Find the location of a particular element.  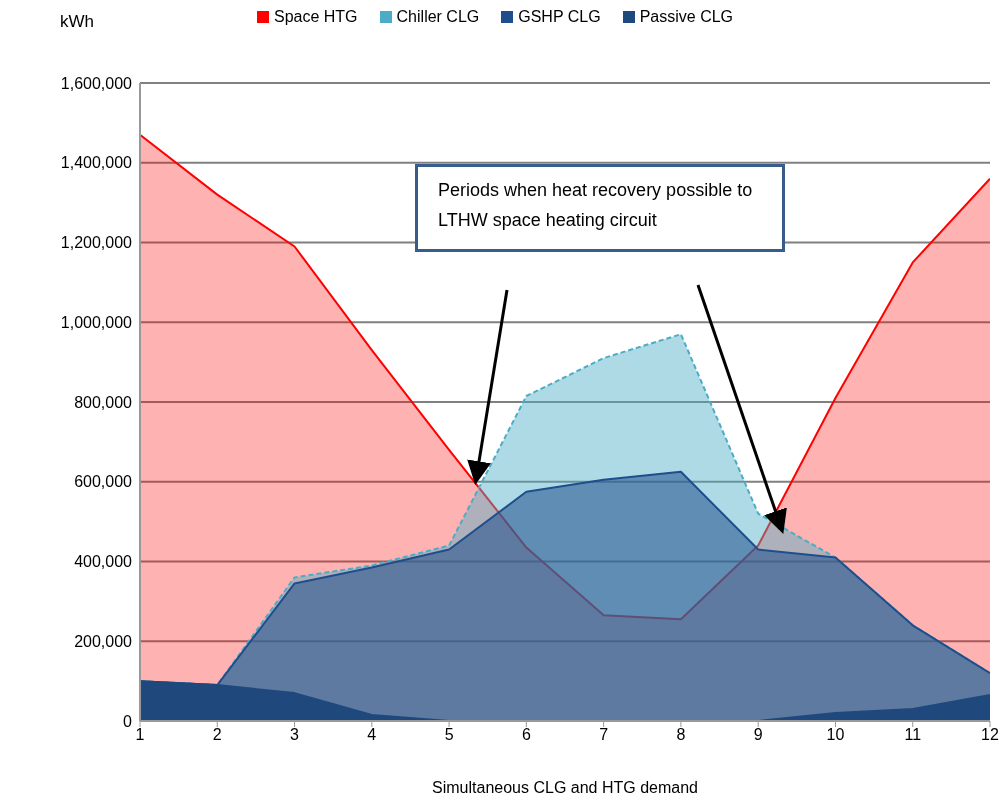

y-tick-label: 1,400,000 is located at coordinates (96, 163).